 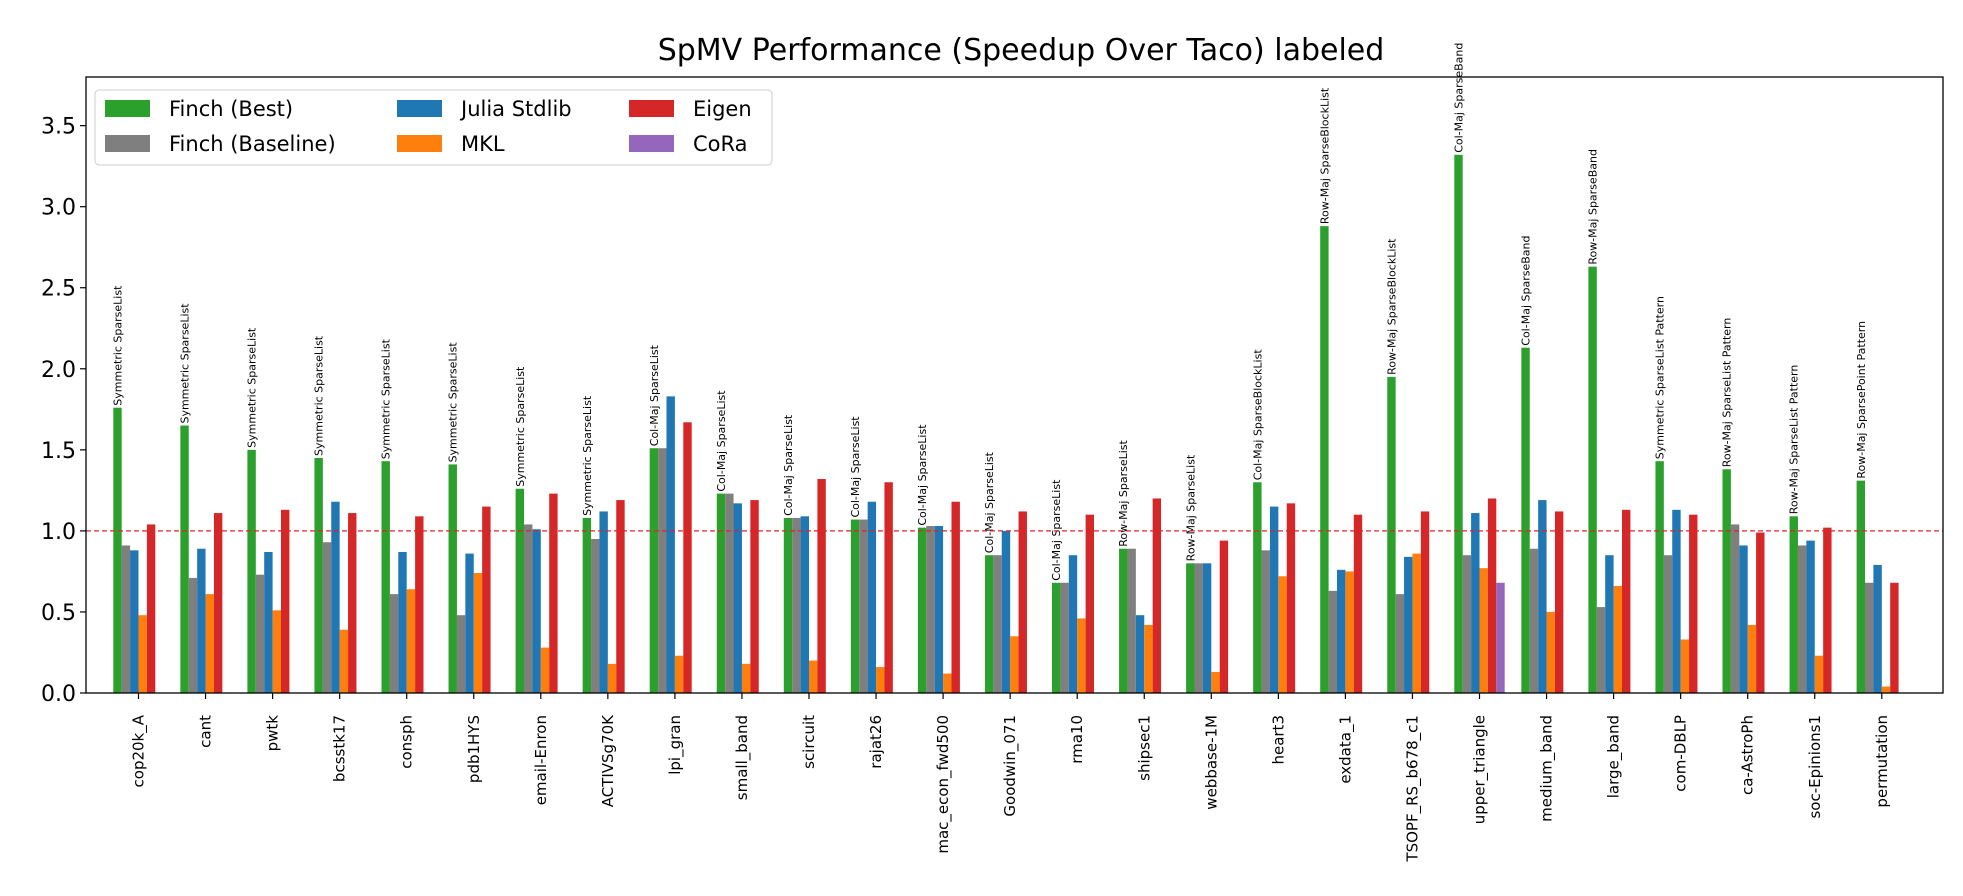 What do you see at coordinates (201, 620) in the screenshot?
I see `bar-julia-stdlib-cant` at bounding box center [201, 620].